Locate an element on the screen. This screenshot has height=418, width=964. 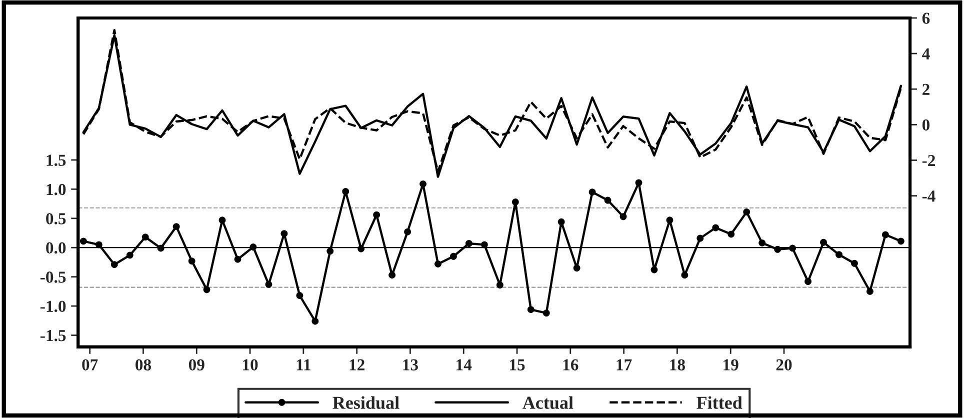
x-tick-label: 12 is located at coordinates (357, 364).